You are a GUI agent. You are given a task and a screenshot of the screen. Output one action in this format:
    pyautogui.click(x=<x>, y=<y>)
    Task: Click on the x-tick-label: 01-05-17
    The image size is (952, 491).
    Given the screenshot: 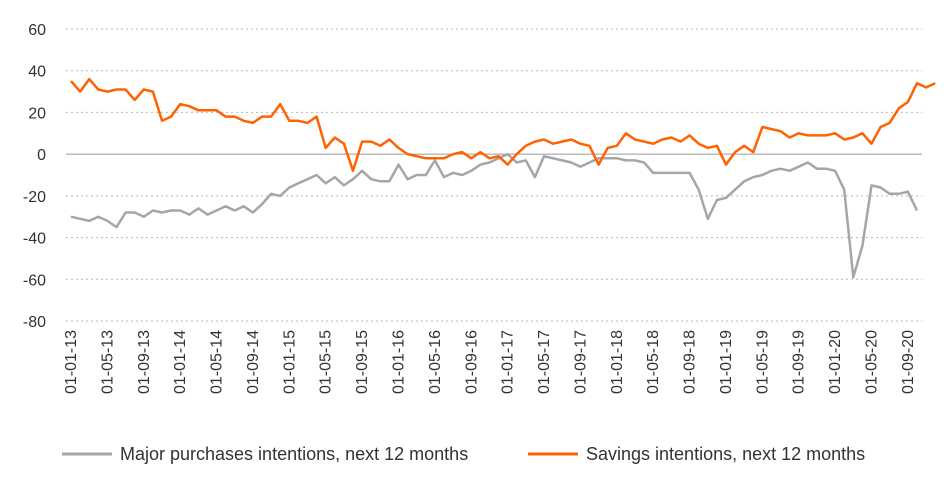 What is the action you would take?
    pyautogui.click(x=544, y=362)
    